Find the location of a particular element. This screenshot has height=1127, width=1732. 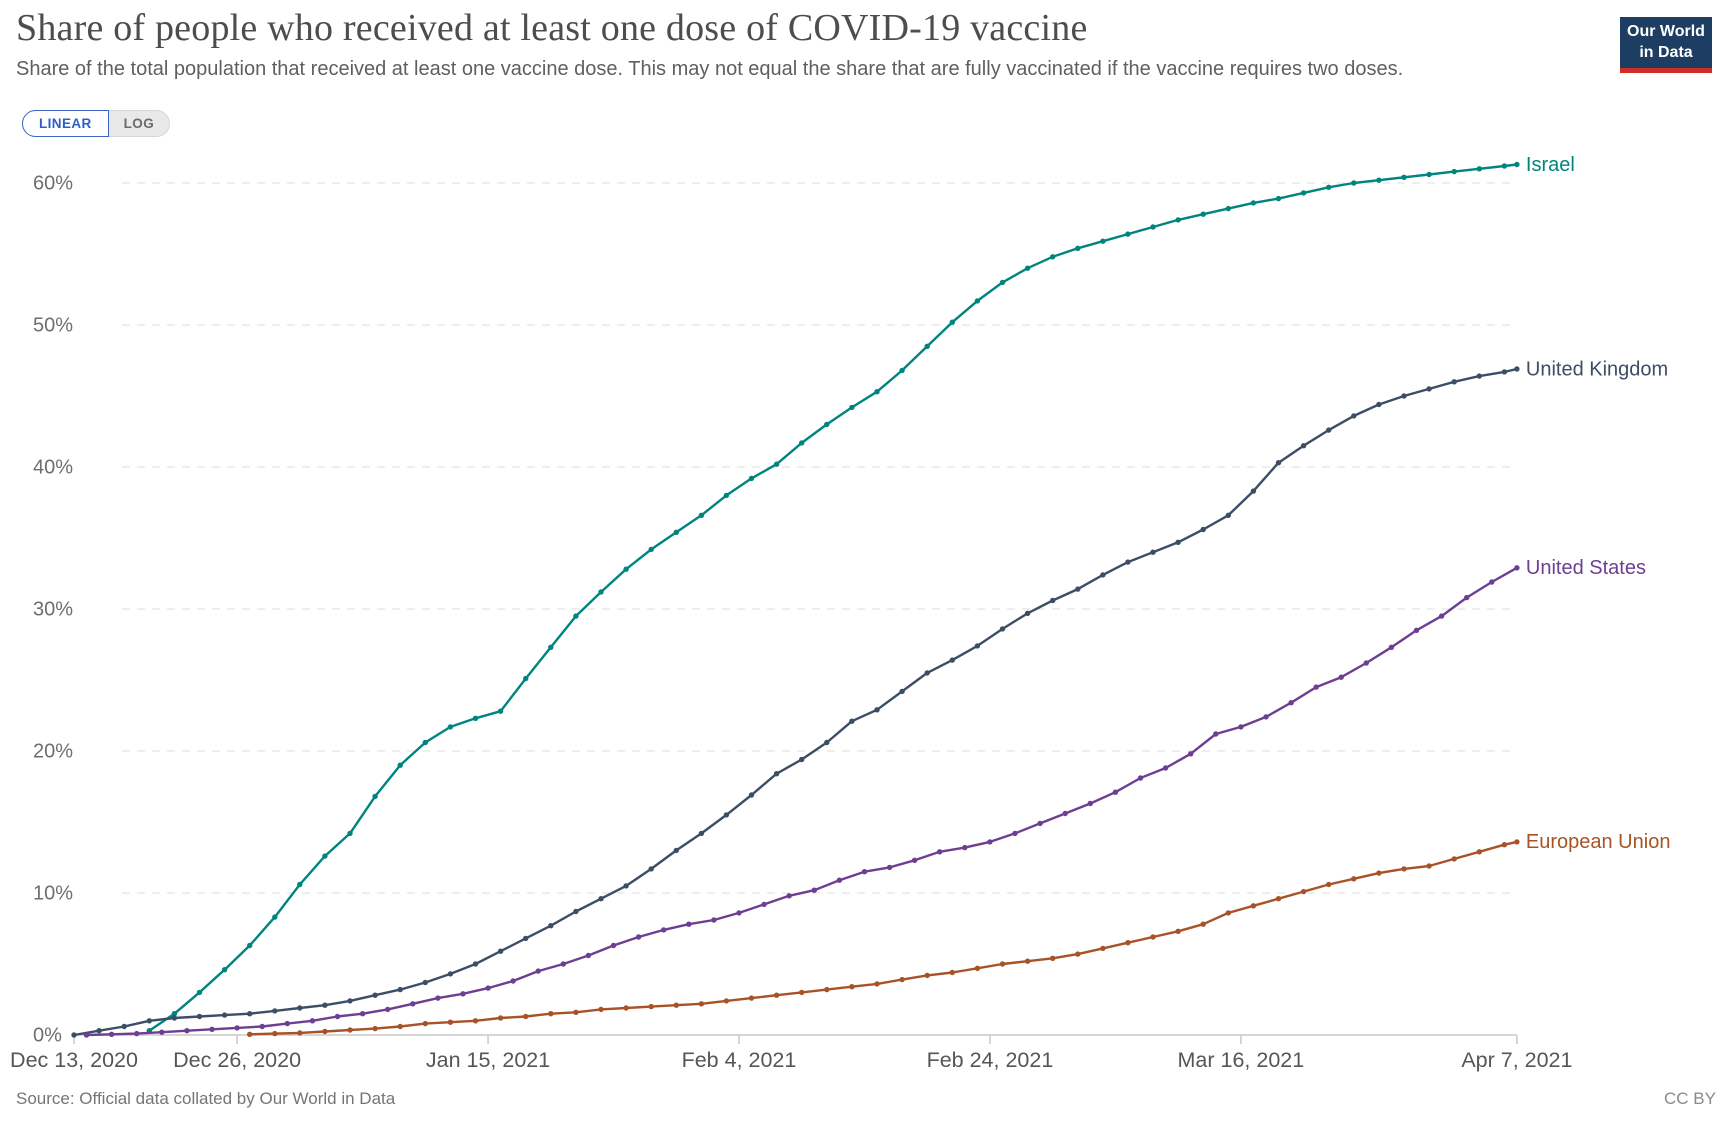

series-label-united-kingdom: United Kingdom is located at coordinates (1597, 369).